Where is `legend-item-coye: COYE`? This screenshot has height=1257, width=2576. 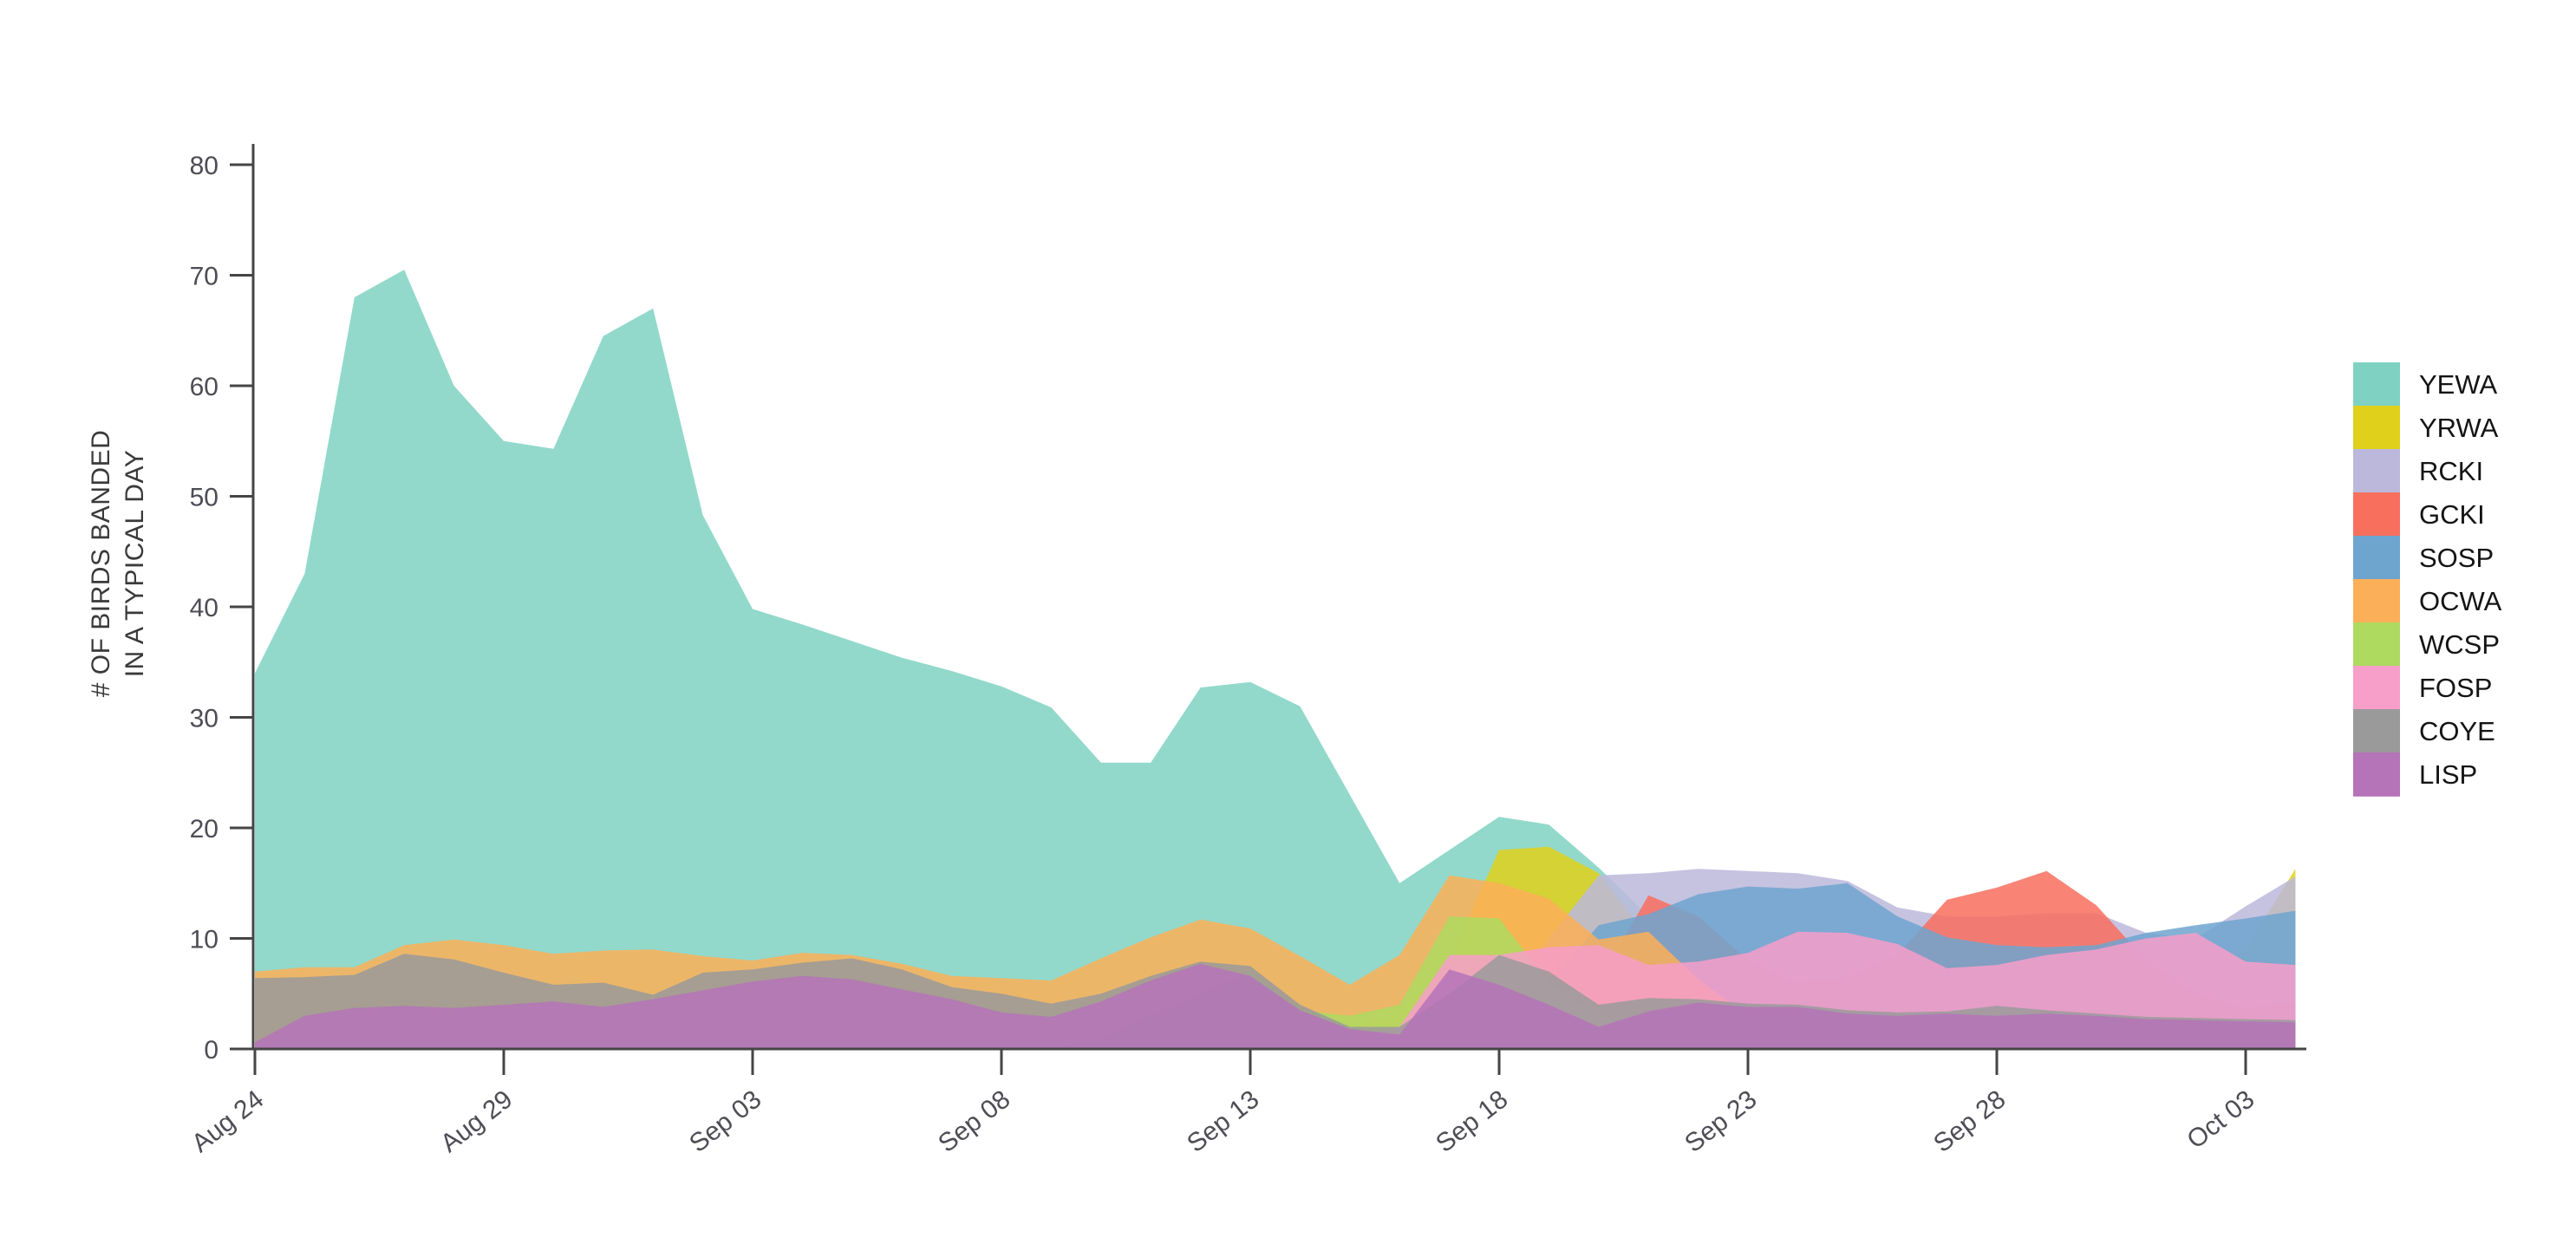
legend-item-coye: COYE is located at coordinates (2424, 731).